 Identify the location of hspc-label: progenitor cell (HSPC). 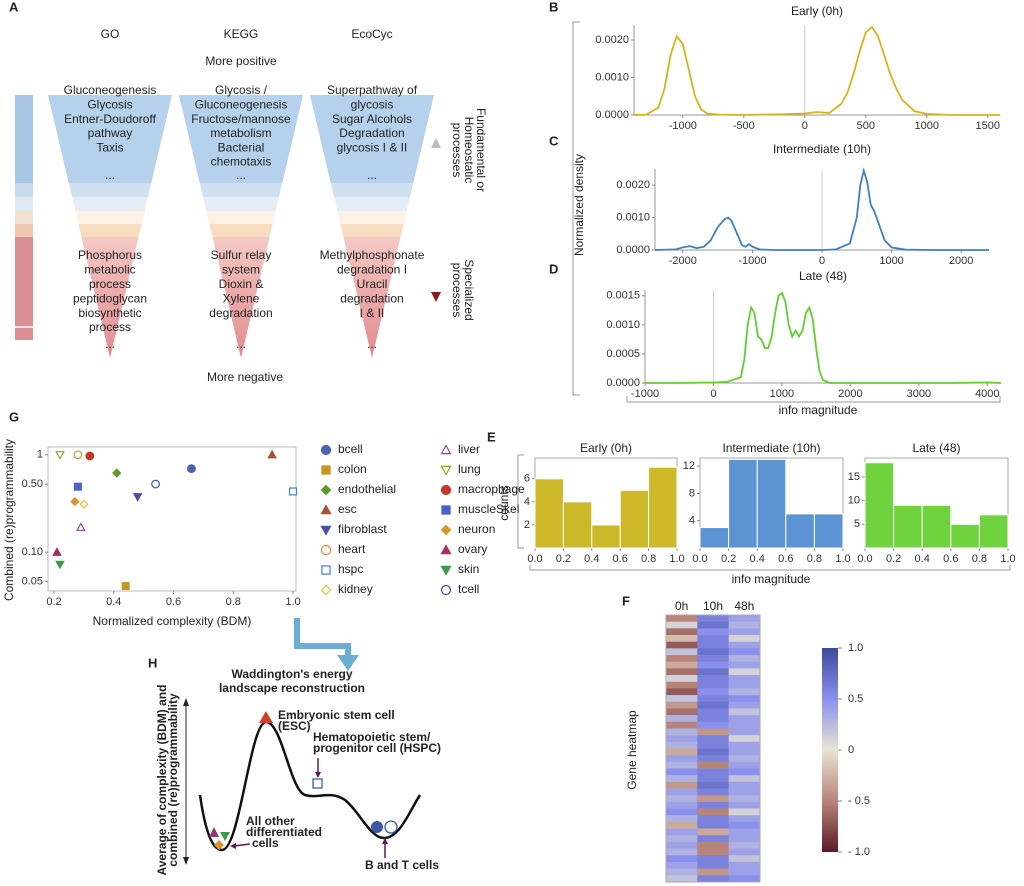
(377, 748).